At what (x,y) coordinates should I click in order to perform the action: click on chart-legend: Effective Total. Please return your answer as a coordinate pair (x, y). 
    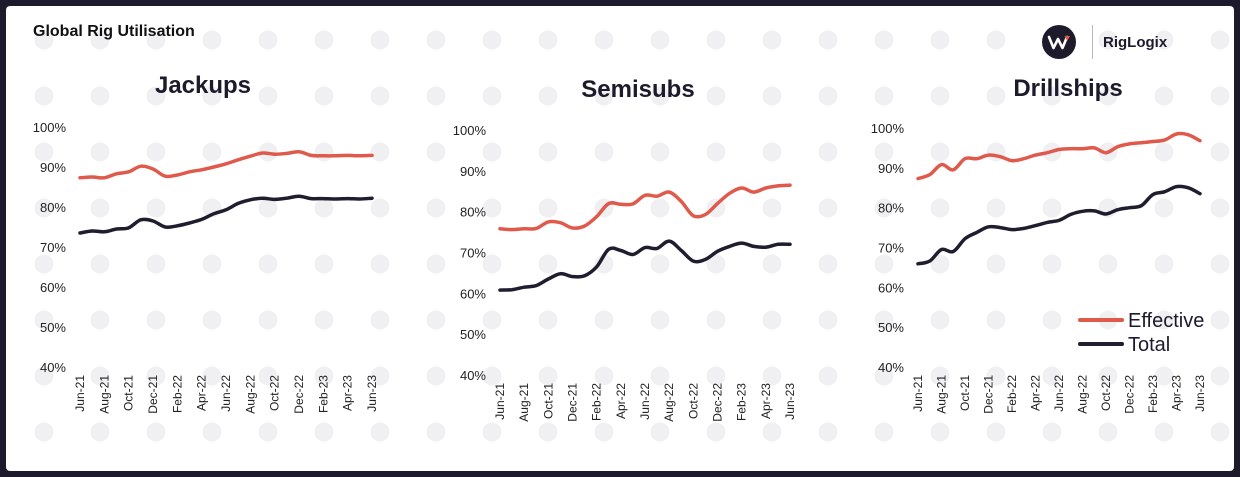
    Looking at the image, I should click on (1141, 333).